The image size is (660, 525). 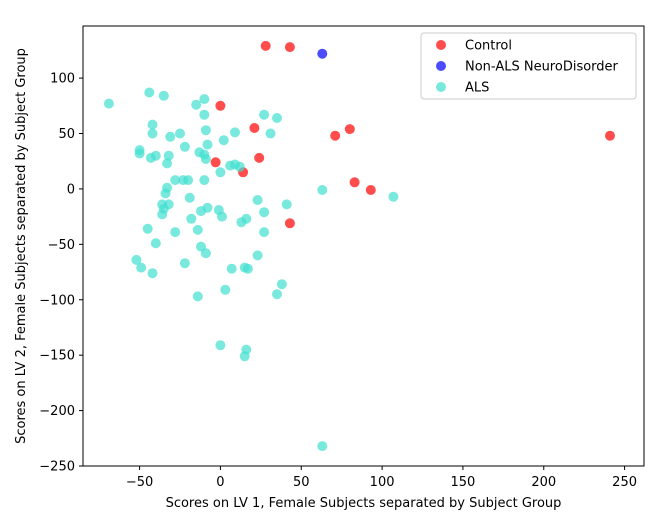 I want to click on x-tick-label: 250, so click(x=624, y=482).